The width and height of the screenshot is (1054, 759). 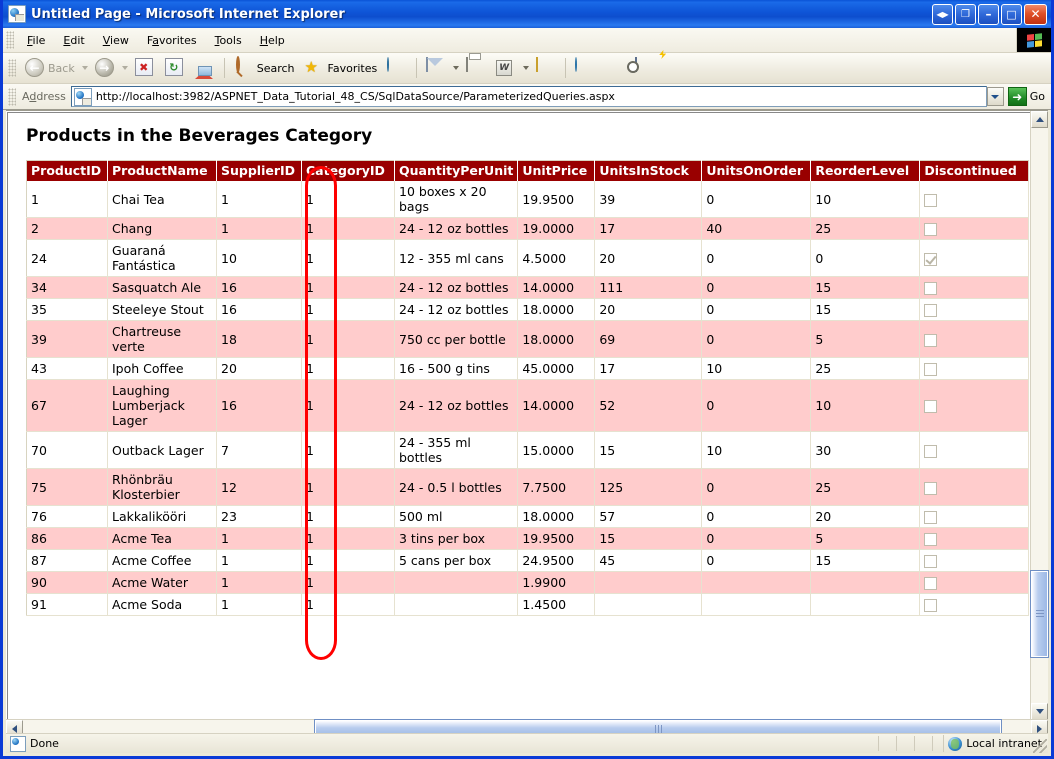 I want to click on matrix-button, so click(x=675, y=68).